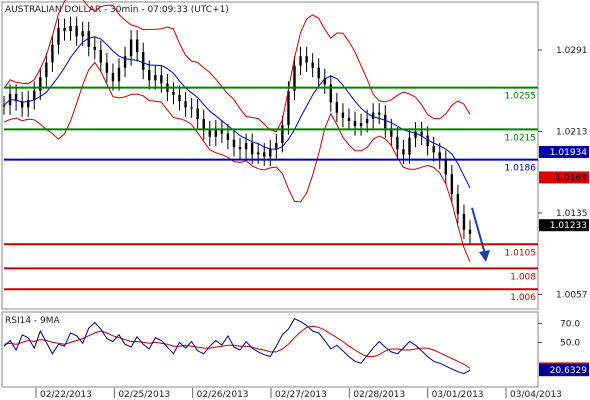 This screenshot has height=400, width=590. What do you see at coordinates (458, 395) in the screenshot?
I see `x-axis-label: 03/01/2013` at bounding box center [458, 395].